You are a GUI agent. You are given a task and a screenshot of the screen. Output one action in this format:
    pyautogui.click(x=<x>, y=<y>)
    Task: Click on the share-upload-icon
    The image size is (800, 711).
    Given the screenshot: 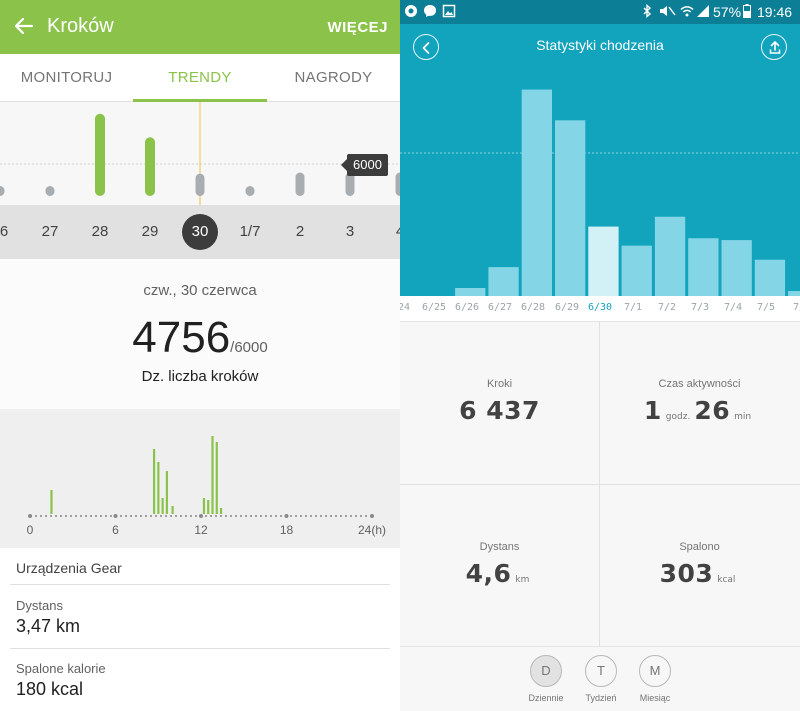 What is the action you would take?
    pyautogui.click(x=775, y=47)
    